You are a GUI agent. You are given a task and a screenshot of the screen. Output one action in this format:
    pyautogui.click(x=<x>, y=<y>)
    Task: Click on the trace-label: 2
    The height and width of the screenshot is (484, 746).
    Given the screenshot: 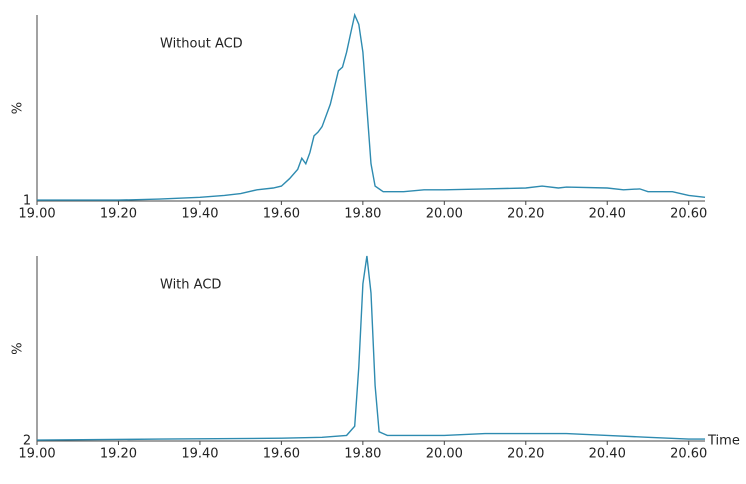 What is the action you would take?
    pyautogui.click(x=27, y=441)
    